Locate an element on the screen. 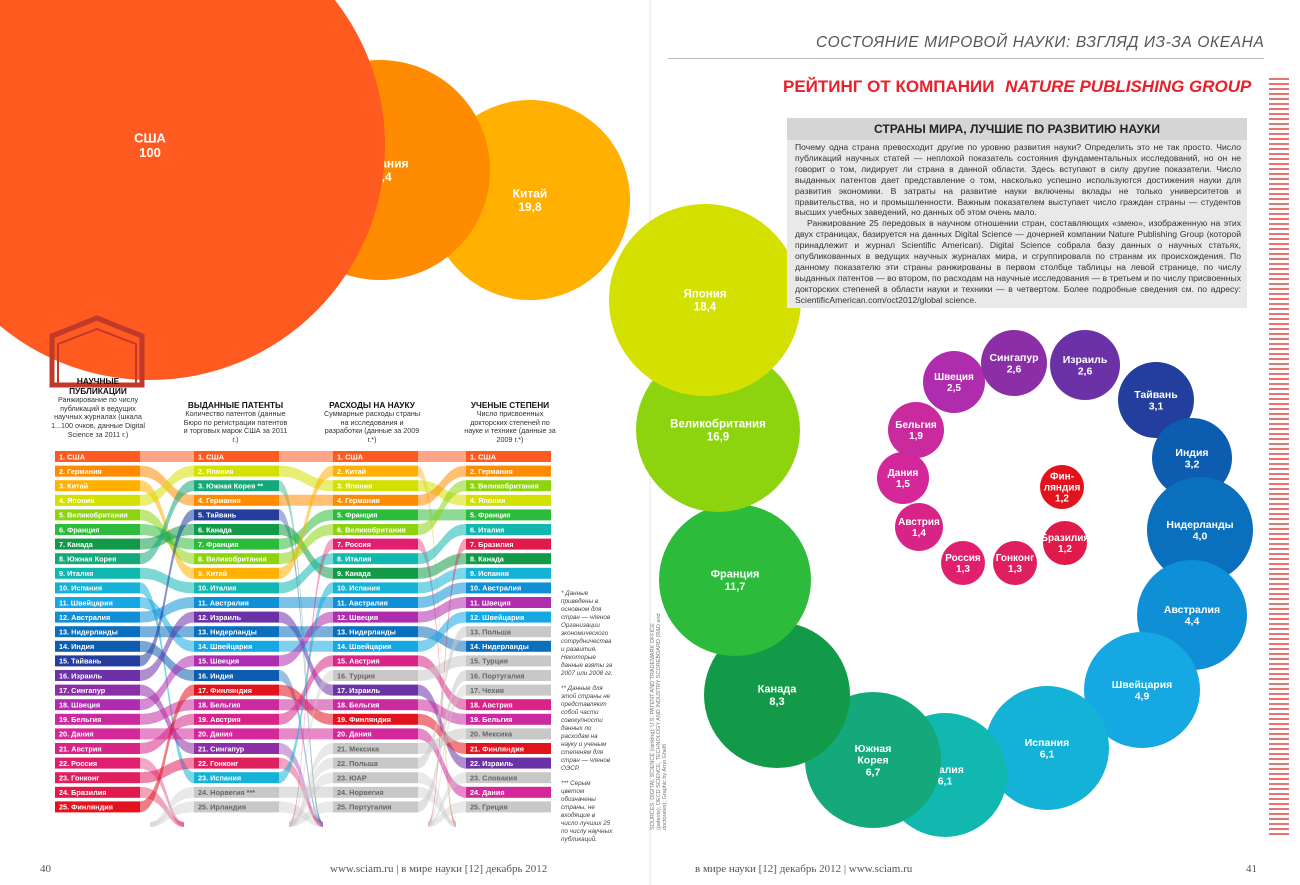 The image size is (1300, 885). rank-label: 11. Швеция is located at coordinates (490, 602).